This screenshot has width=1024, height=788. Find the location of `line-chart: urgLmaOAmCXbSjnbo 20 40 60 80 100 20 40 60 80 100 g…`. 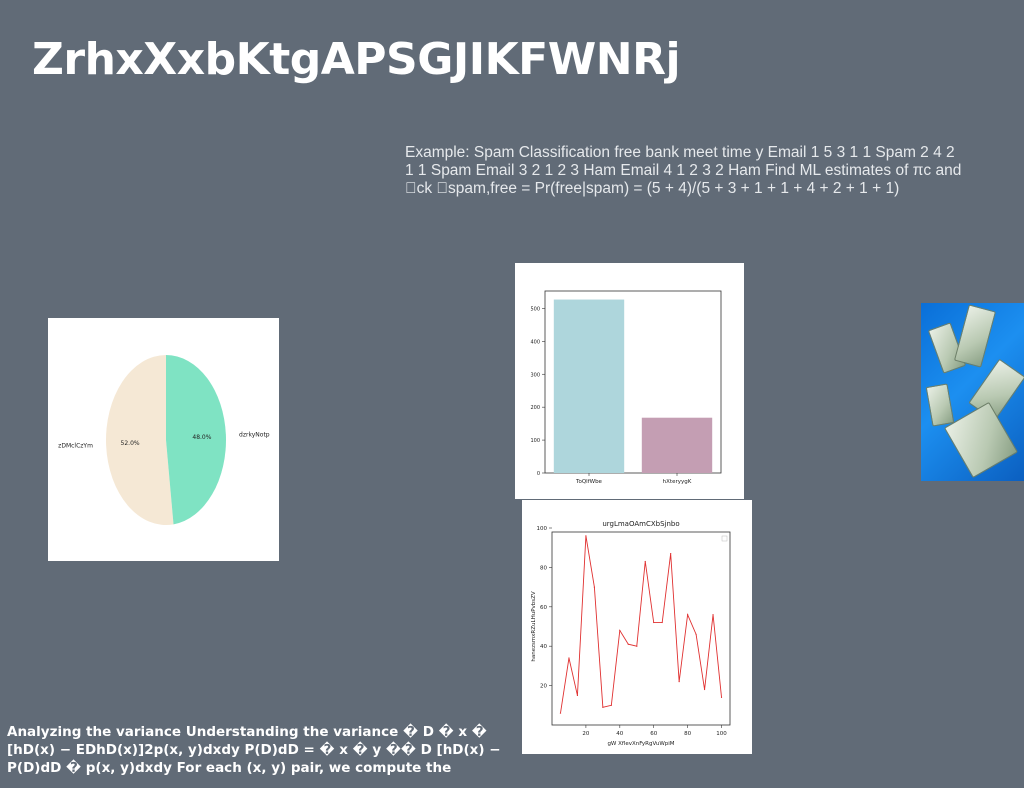

line-chart: urgLmaOAmCXbSjnbo 20 40 60 80 100 20 40 60 80 100 g… is located at coordinates (631, 633).